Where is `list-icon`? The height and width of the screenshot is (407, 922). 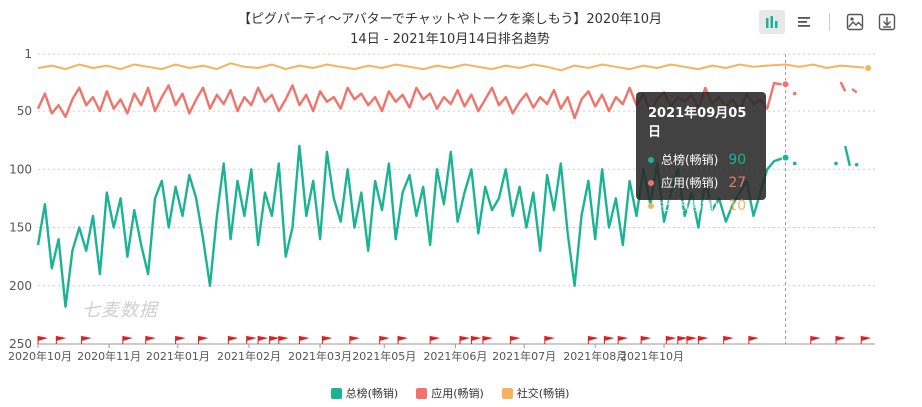
list-icon is located at coordinates (804, 22).